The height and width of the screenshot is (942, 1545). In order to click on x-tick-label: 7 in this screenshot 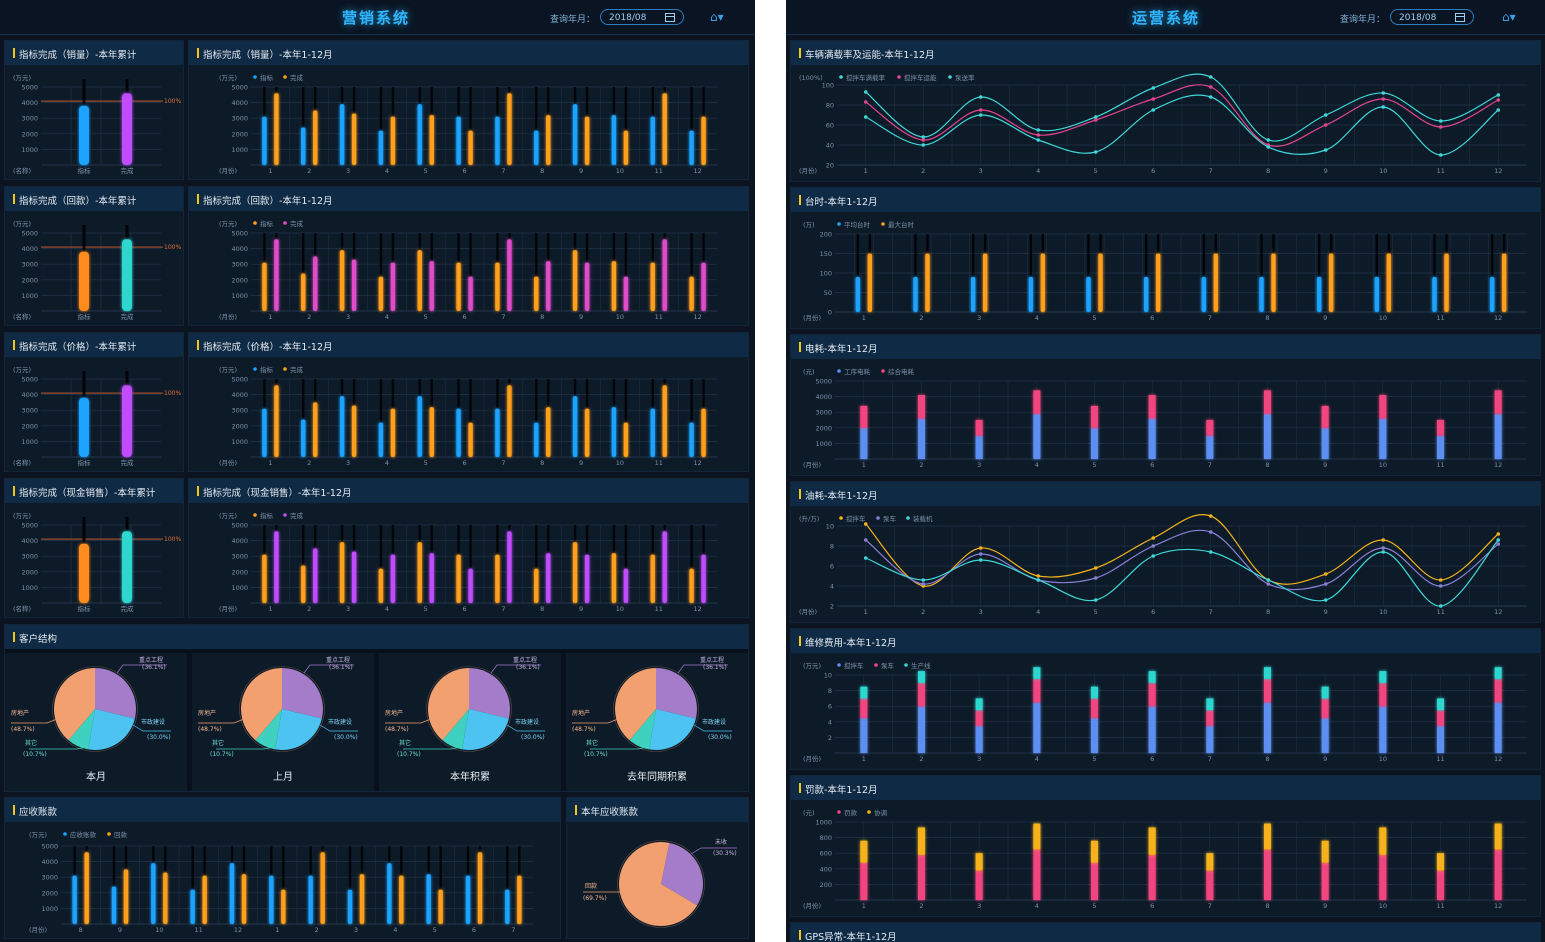, I will do `click(1210, 759)`.